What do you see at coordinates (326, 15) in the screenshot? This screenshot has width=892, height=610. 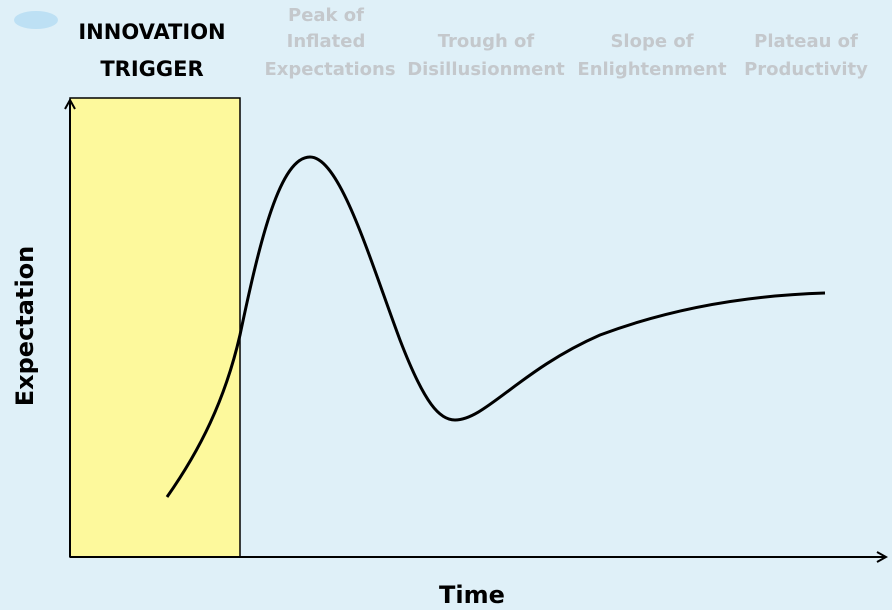 I see `phase-label: Peak of` at bounding box center [326, 15].